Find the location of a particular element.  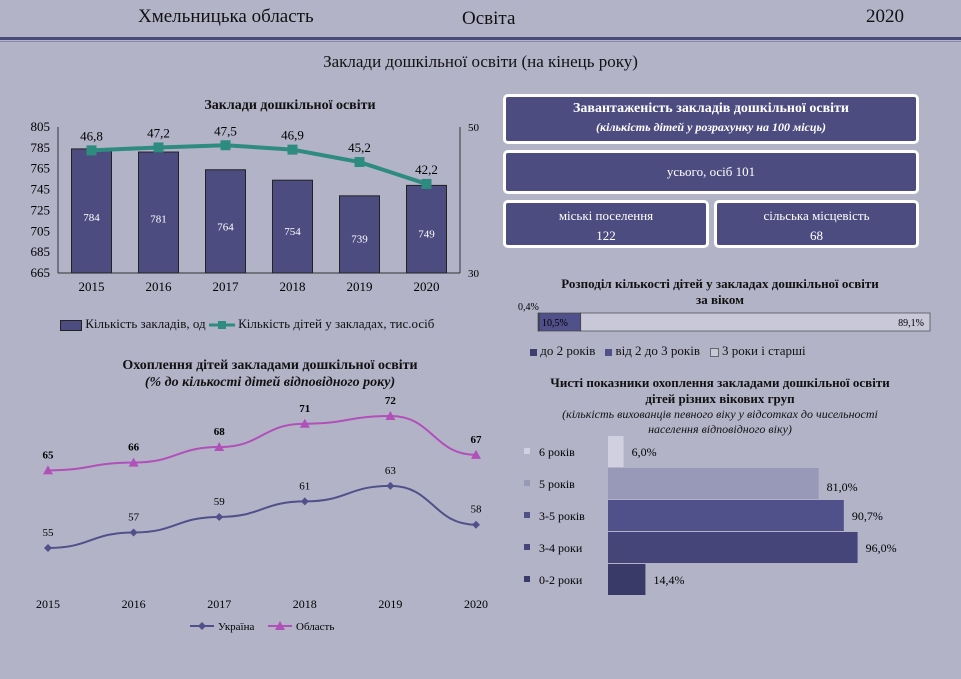

segment-label: 89,1% is located at coordinates (911, 323).